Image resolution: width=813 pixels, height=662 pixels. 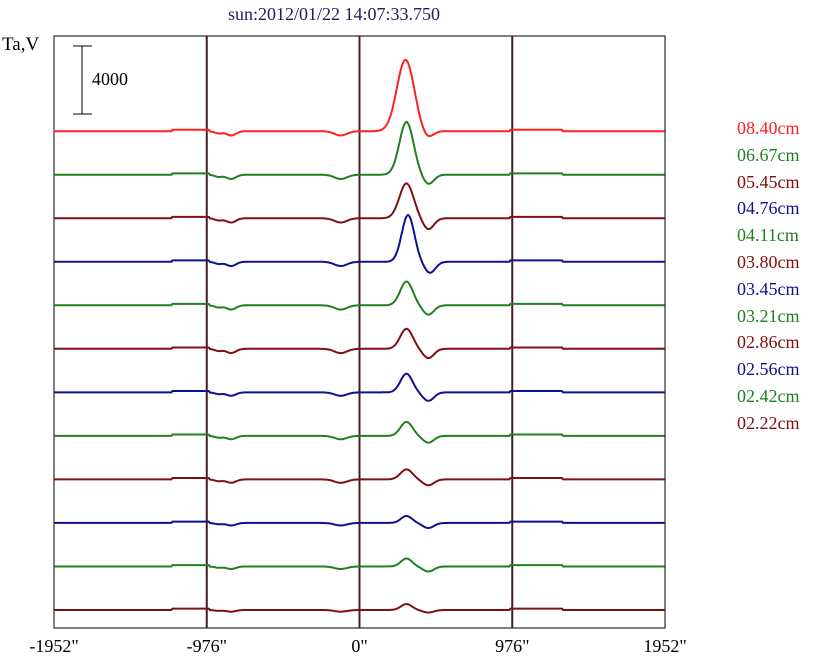 What do you see at coordinates (359, 387) in the screenshot?
I see `series-line-03.45cm` at bounding box center [359, 387].